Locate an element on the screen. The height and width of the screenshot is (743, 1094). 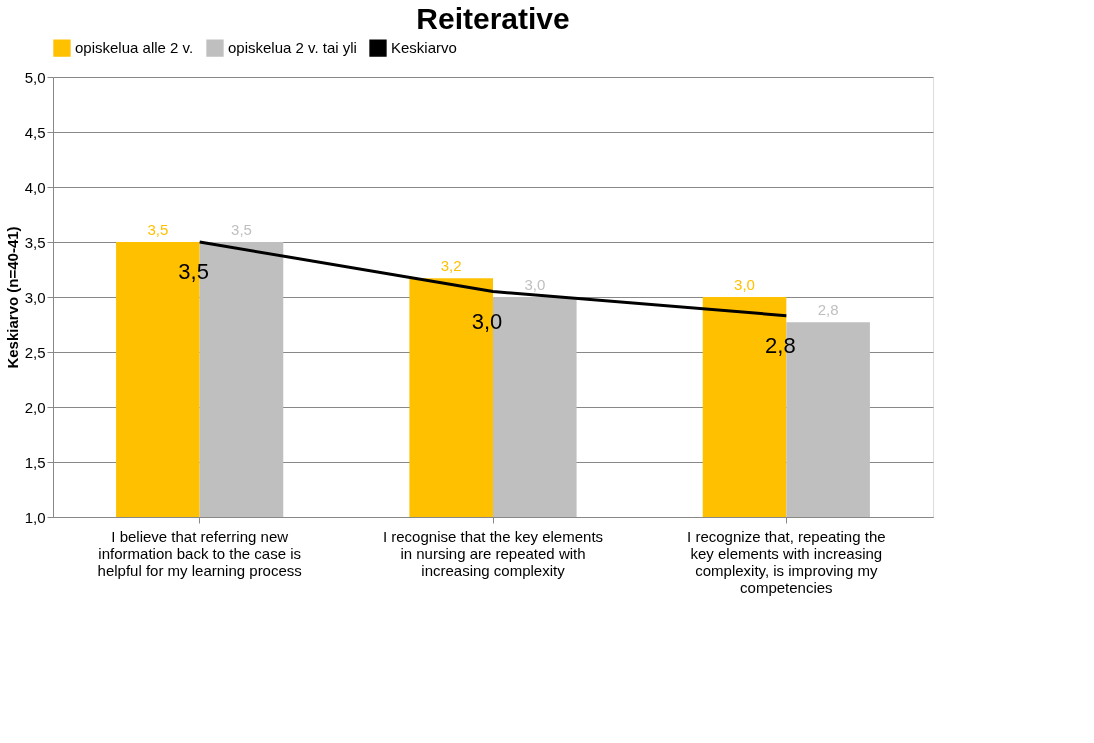
y-tick-label: 1,0 is located at coordinates (35, 517).